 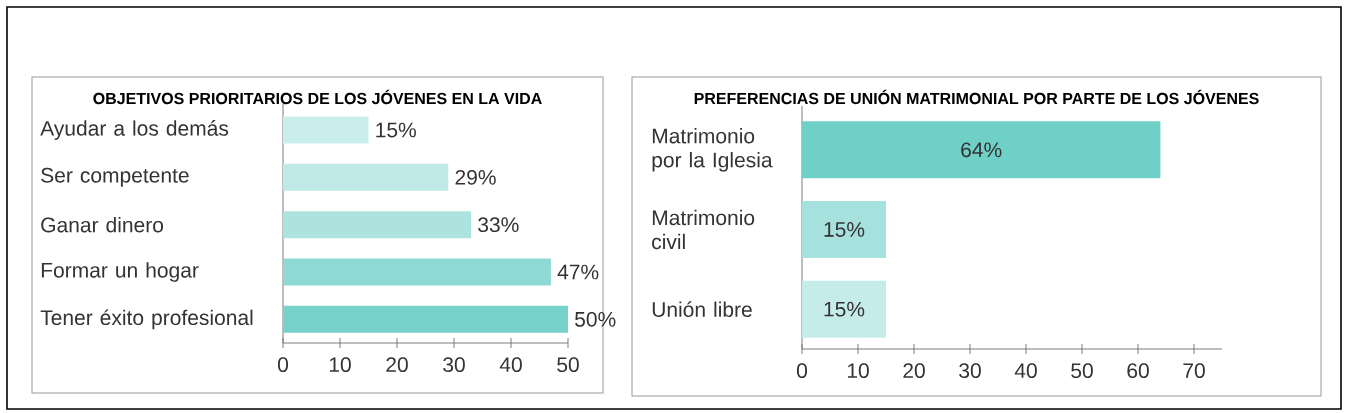 I want to click on chart-title: OBJETIVOS PRIORITARIOS DE LOS JÓVENES EN LA VIDA, so click(x=317, y=97).